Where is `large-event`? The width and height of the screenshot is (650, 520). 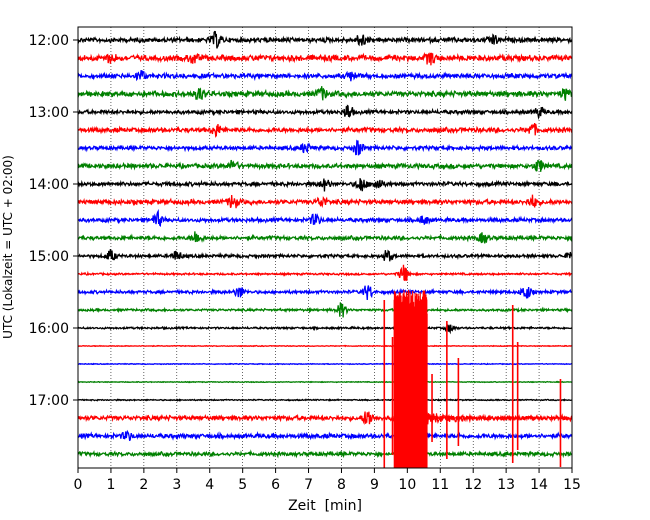
large-event is located at coordinates (477, 379).